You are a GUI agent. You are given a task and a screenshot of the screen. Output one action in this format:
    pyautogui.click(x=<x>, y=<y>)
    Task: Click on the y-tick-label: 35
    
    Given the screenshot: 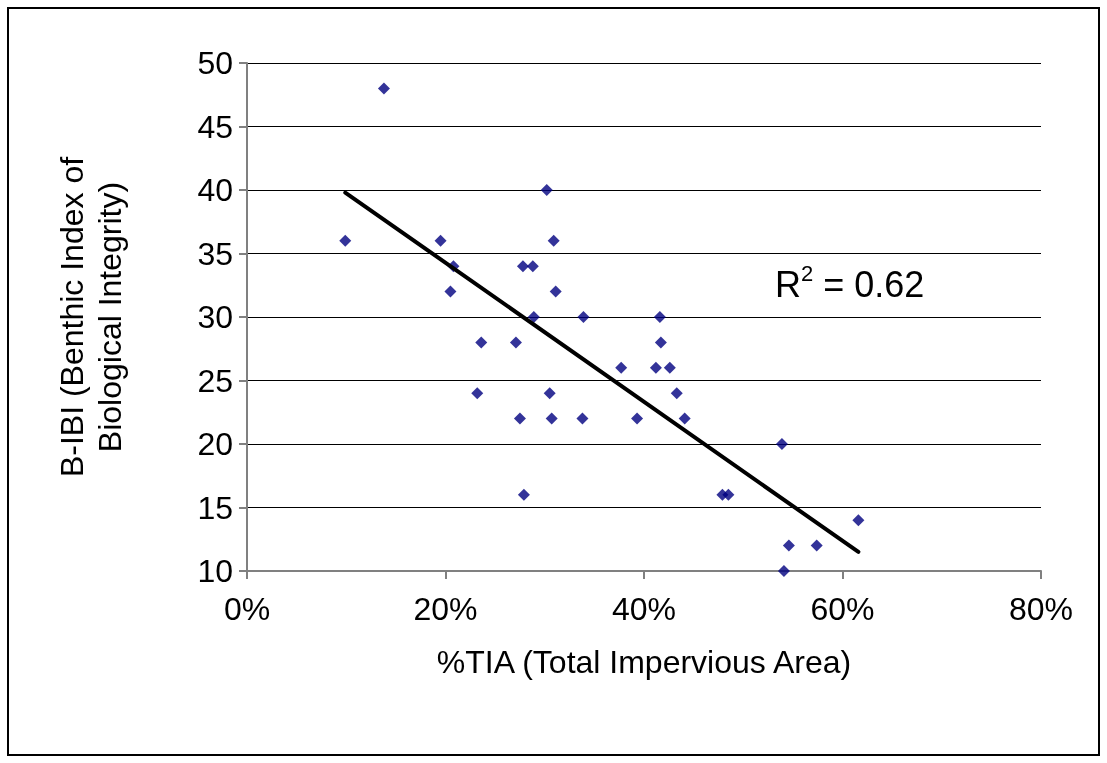 What is the action you would take?
    pyautogui.click(x=215, y=253)
    